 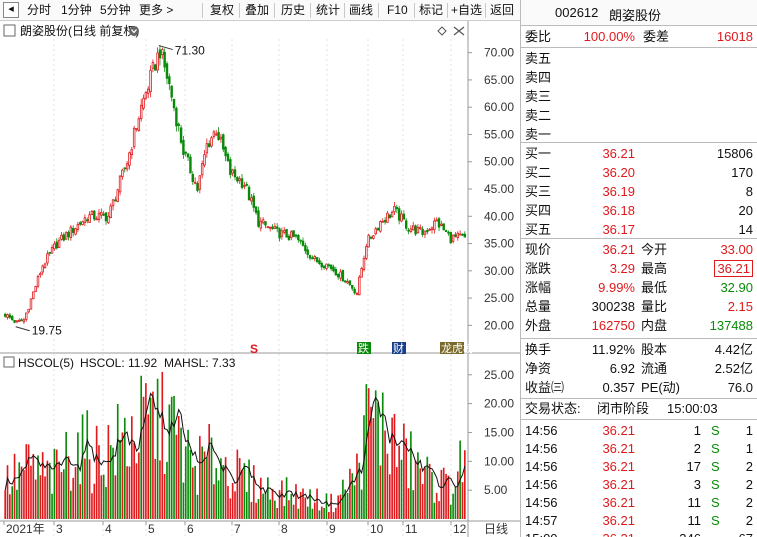 I want to click on tab-1min: 1分钟, so click(x=76, y=10).